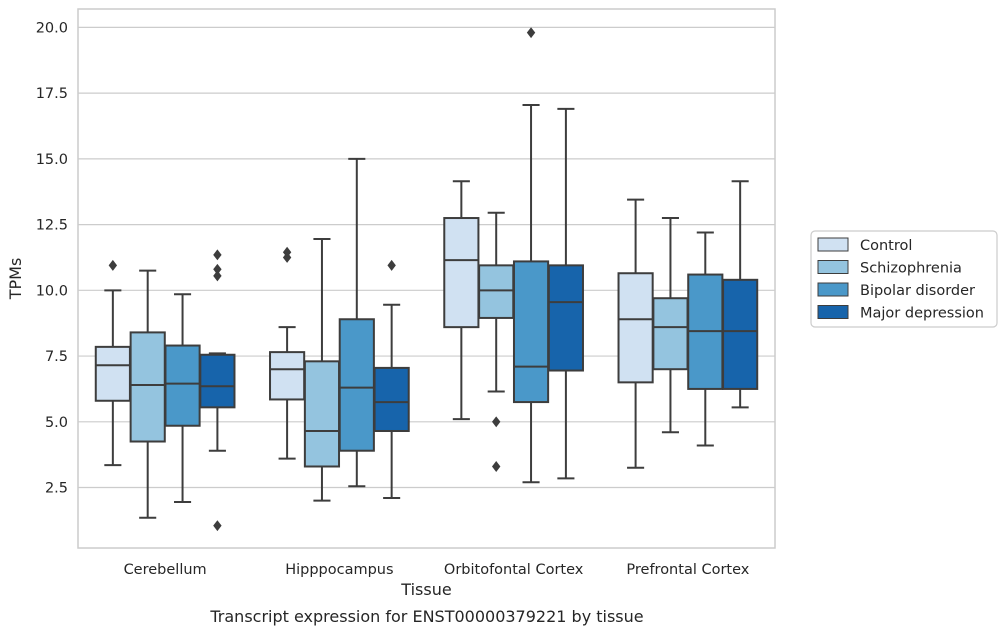 The height and width of the screenshot is (634, 1007). What do you see at coordinates (52, 94) in the screenshot?
I see `y-tick-label: 17.5` at bounding box center [52, 94].